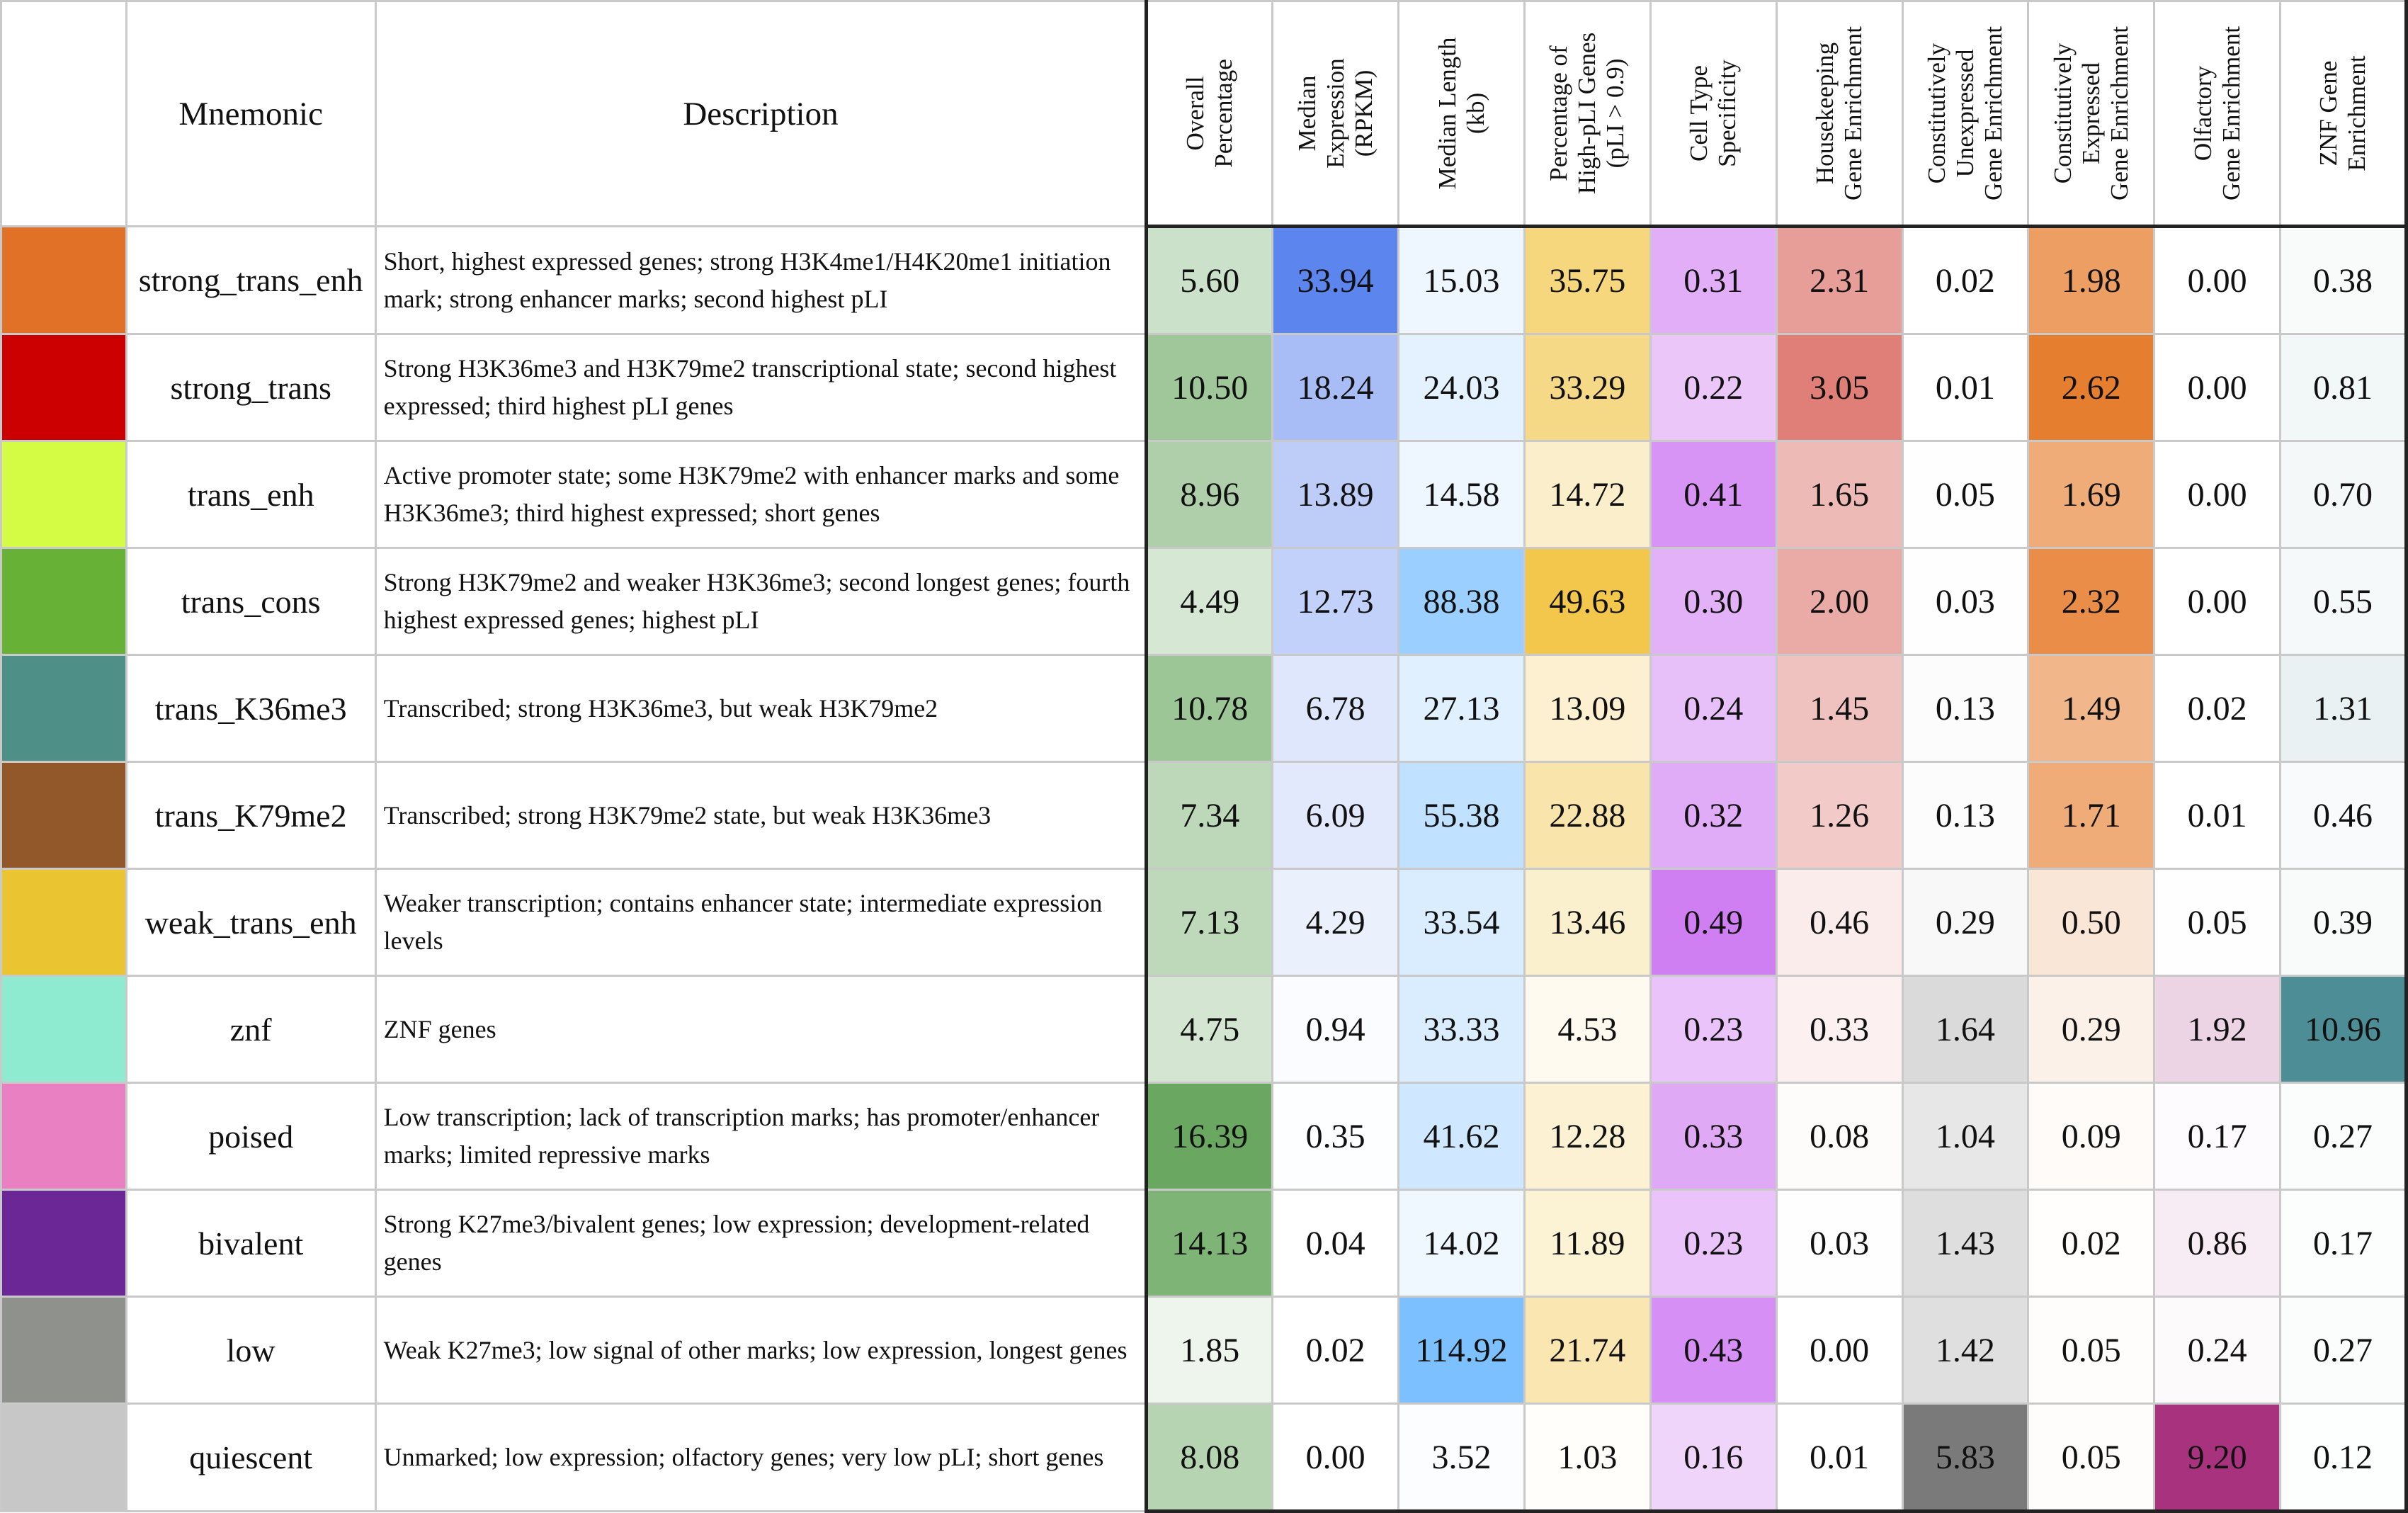  What do you see at coordinates (251, 708) in the screenshot?
I see `state-mnemonic: trans_K36me3` at bounding box center [251, 708].